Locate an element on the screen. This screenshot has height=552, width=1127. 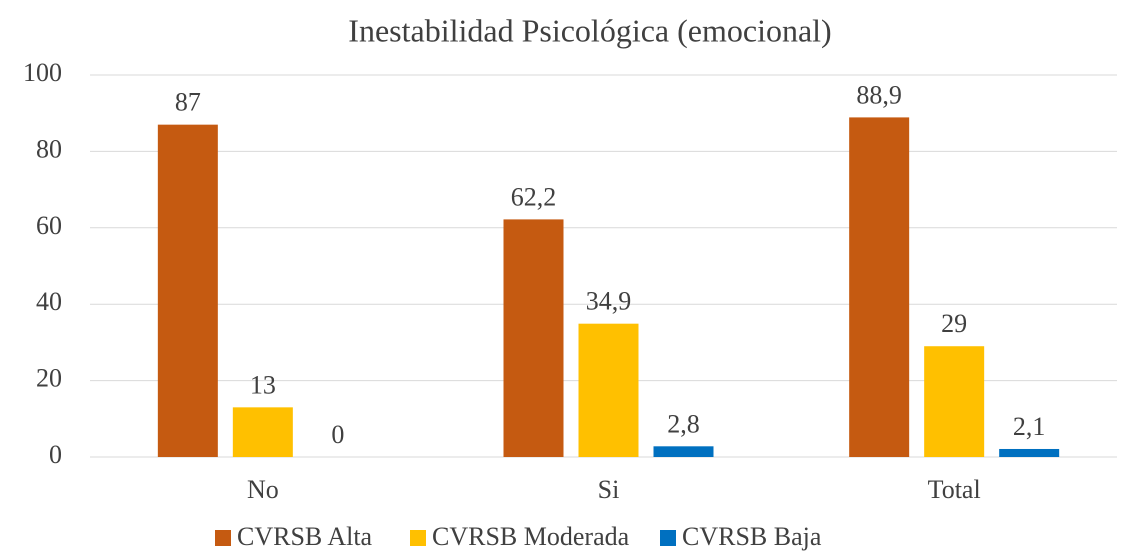
data-label: 88,9 is located at coordinates (879, 94).